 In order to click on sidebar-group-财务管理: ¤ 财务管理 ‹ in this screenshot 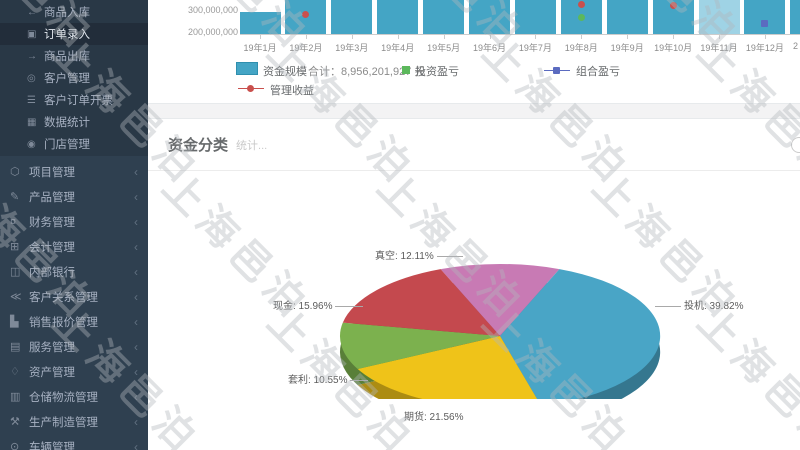, I will do `click(74, 221)`.